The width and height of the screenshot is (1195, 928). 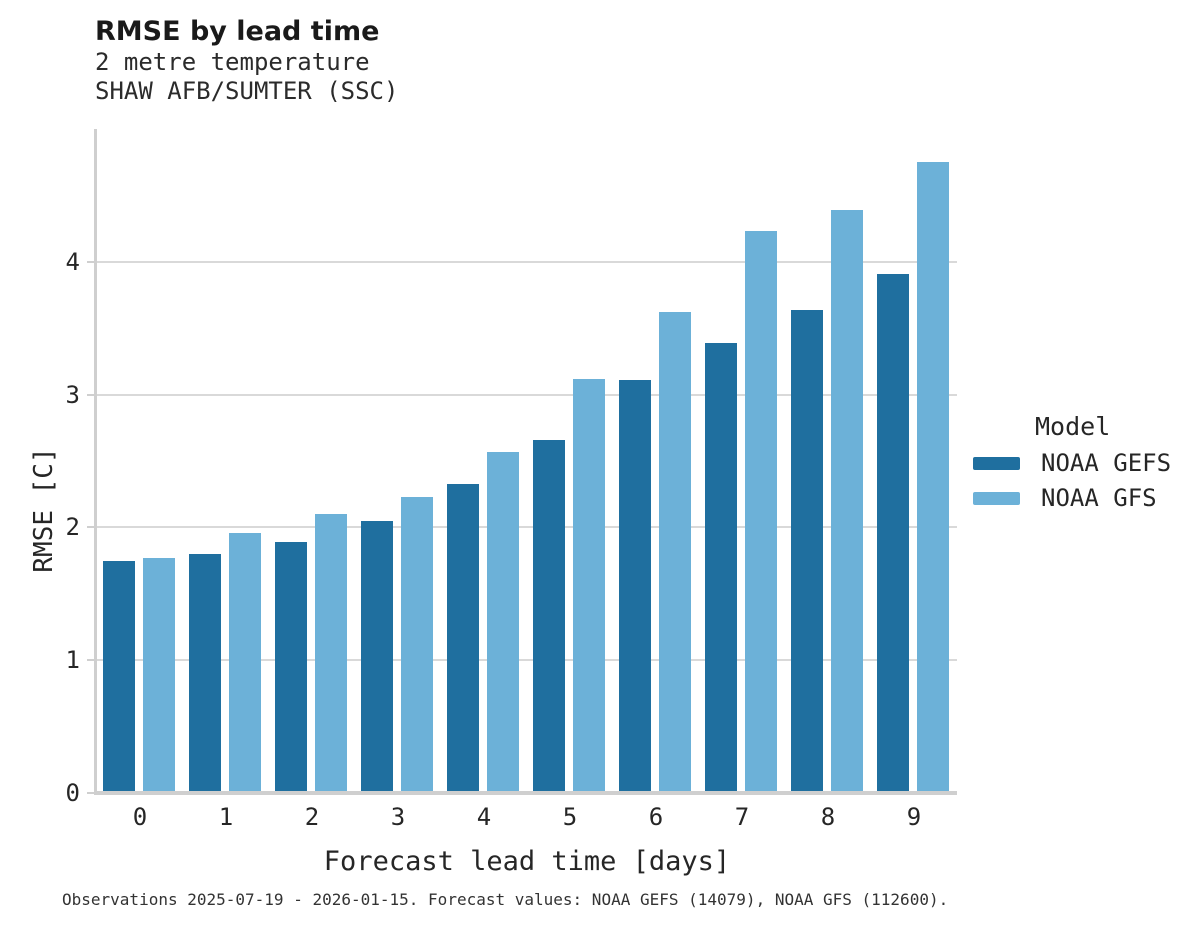 I want to click on x-tick-label-1: 1, so click(x=226, y=817).